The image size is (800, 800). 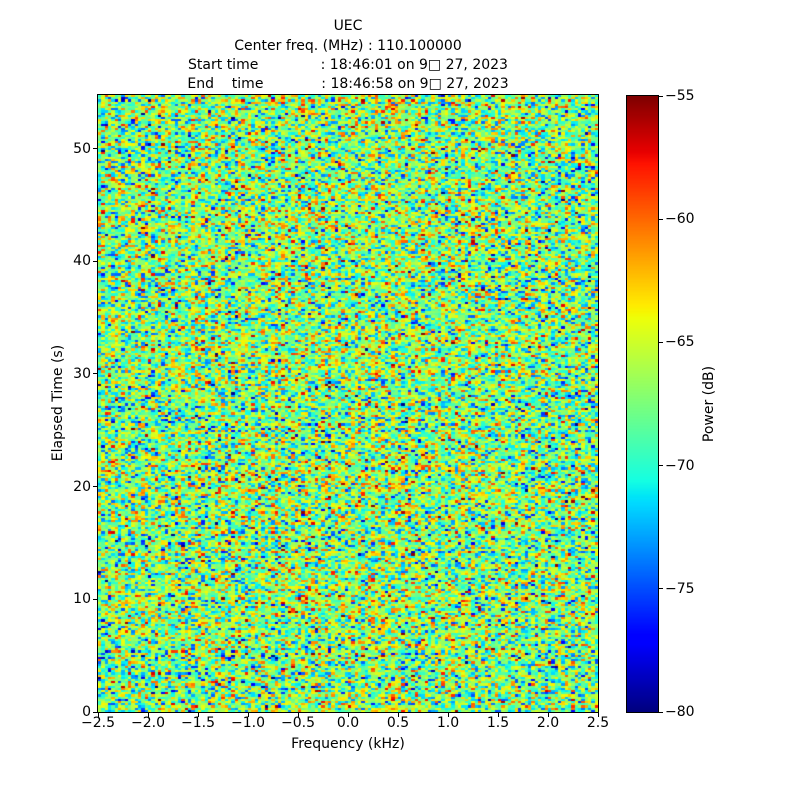 What do you see at coordinates (82, 373) in the screenshot?
I see `y-tick-label: 30` at bounding box center [82, 373].